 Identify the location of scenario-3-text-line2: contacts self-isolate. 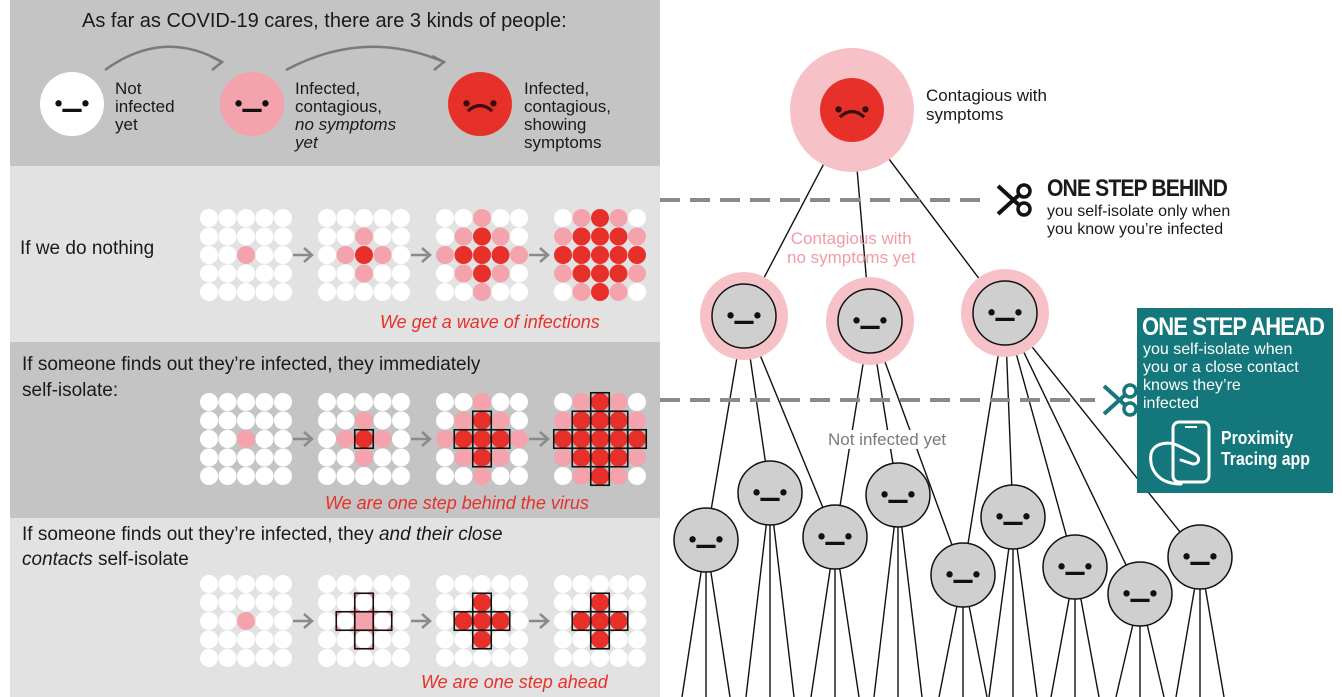
(105, 559).